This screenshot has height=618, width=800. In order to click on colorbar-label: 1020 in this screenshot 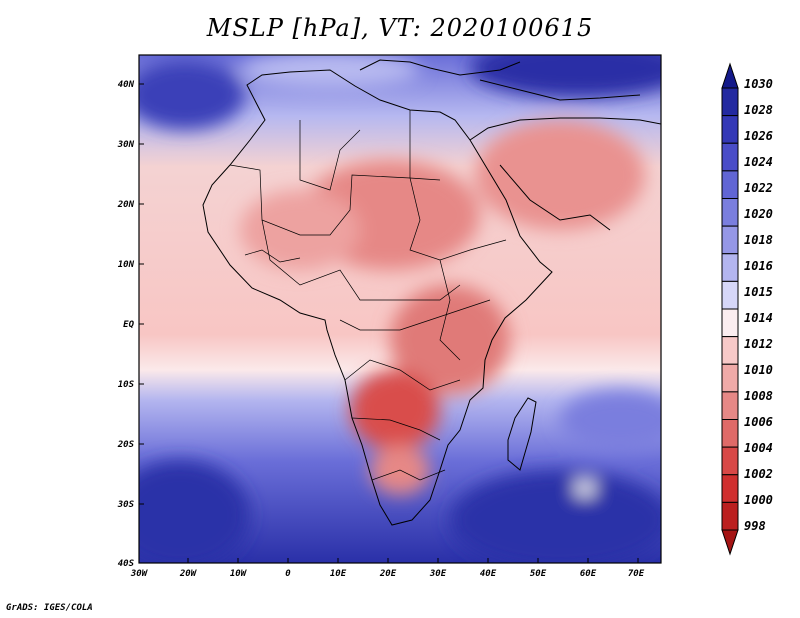, I will do `click(758, 214)`.